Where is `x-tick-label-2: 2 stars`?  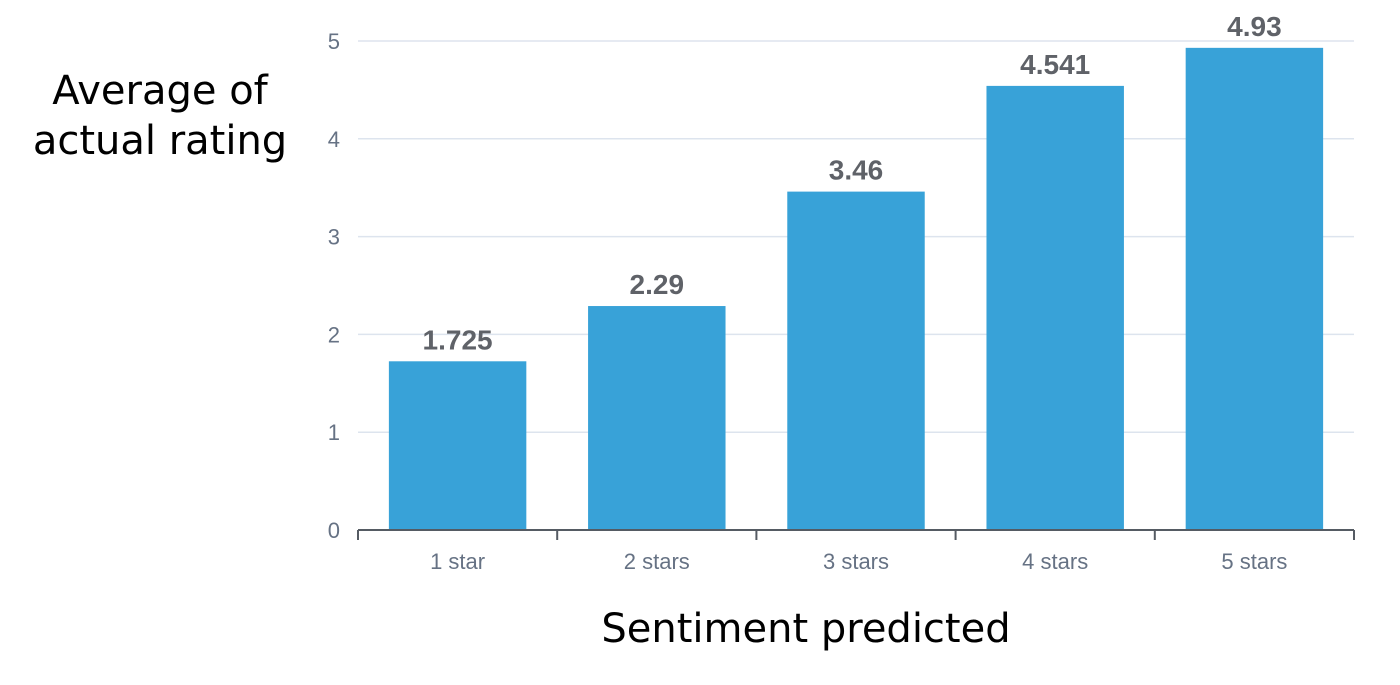
x-tick-label-2: 2 stars is located at coordinates (657, 561).